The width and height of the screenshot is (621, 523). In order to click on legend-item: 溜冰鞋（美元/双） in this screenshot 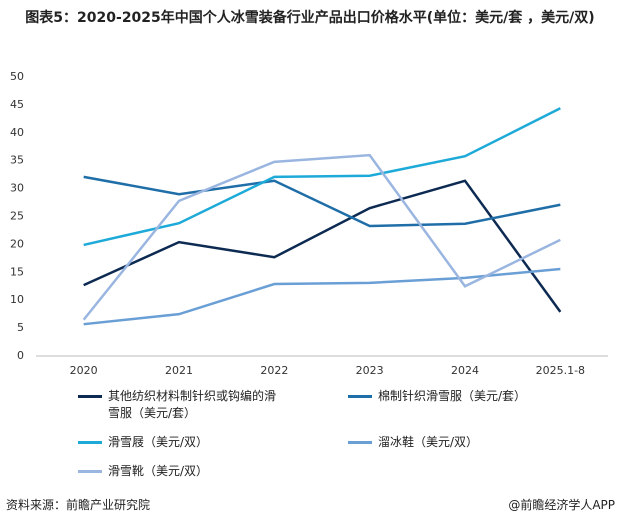, I will do `click(483, 442)`.